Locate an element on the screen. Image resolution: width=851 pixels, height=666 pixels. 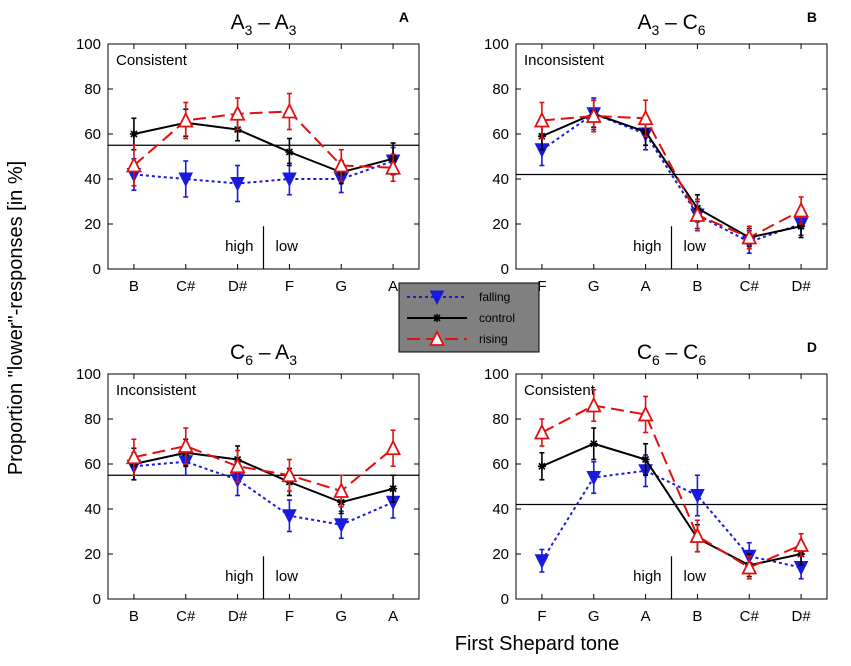
panel-letter: D is located at coordinates (812, 347).